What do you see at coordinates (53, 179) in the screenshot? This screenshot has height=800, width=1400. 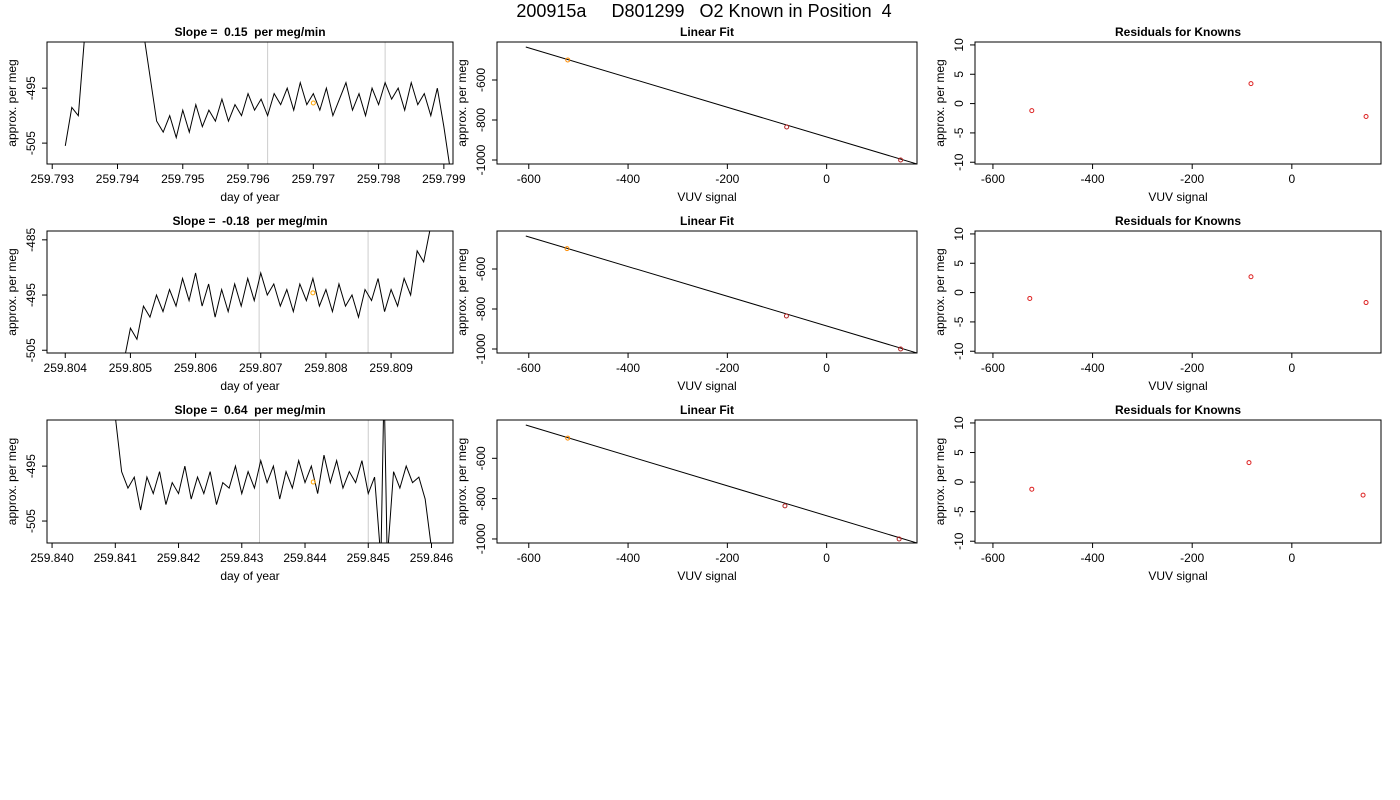 I see `x-tick-label: 259.793` at bounding box center [53, 179].